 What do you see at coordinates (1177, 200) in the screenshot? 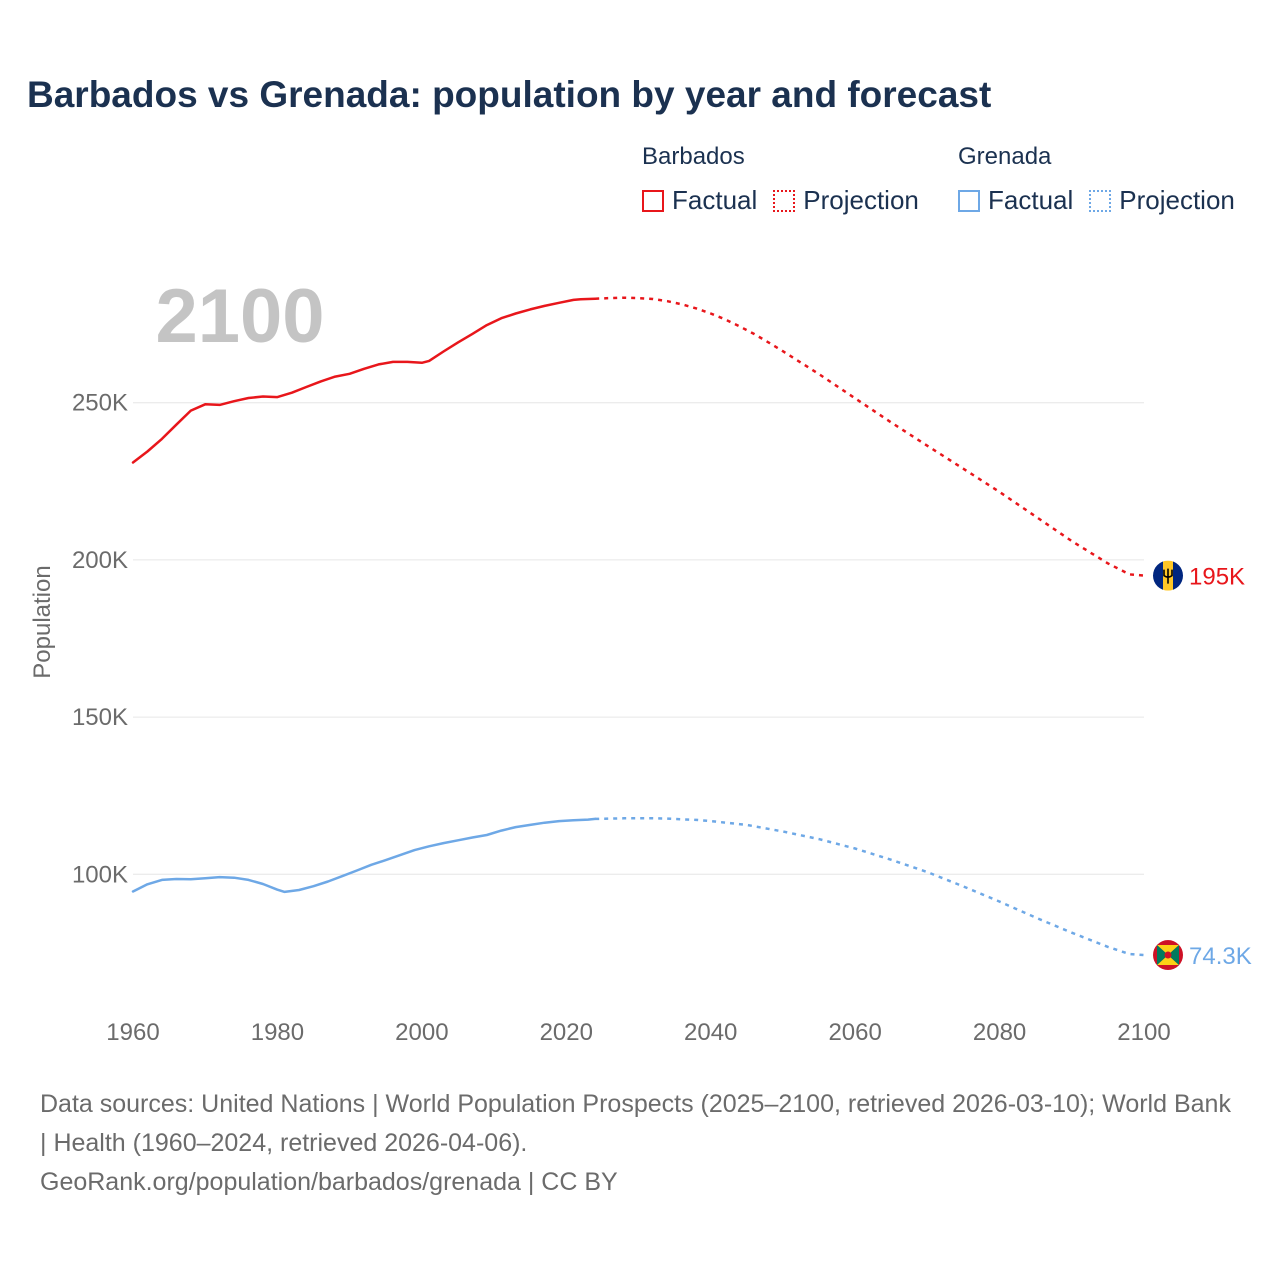
I see `legend-label-grenada-projection: Projection` at bounding box center [1177, 200].